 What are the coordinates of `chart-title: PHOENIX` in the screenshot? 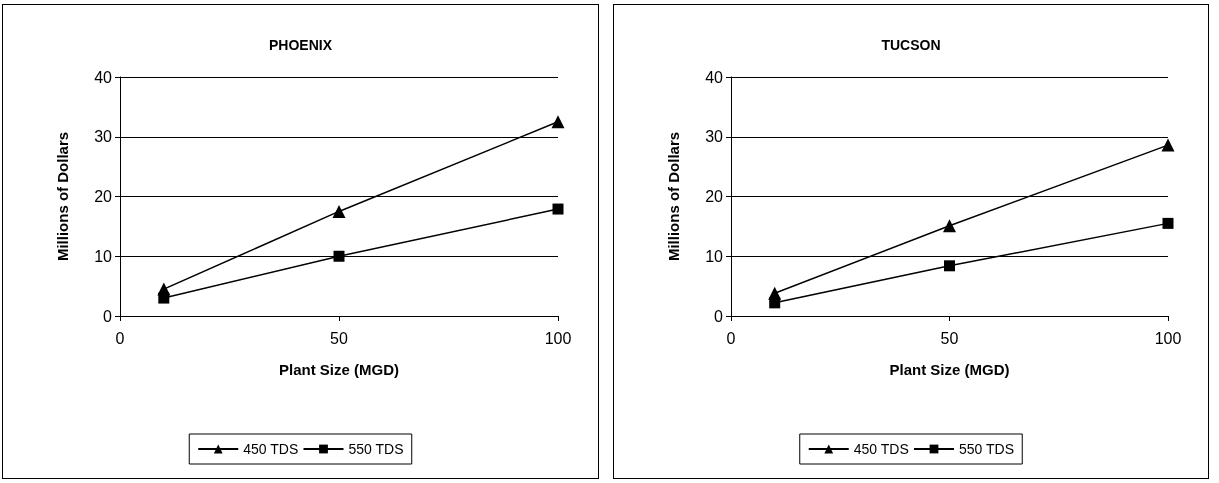 It's located at (300, 45).